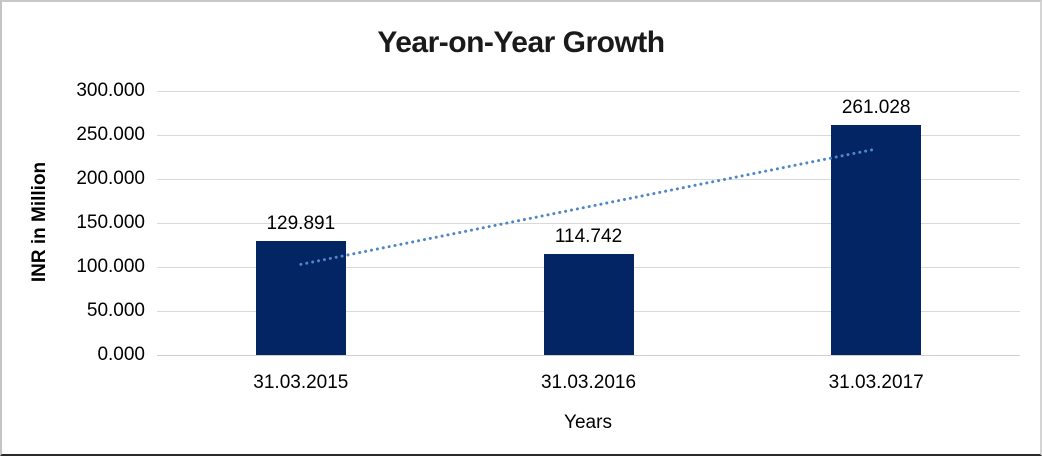 The height and width of the screenshot is (456, 1042). What do you see at coordinates (115, 310) in the screenshot?
I see `y-tick-label: 50.000` at bounding box center [115, 310].